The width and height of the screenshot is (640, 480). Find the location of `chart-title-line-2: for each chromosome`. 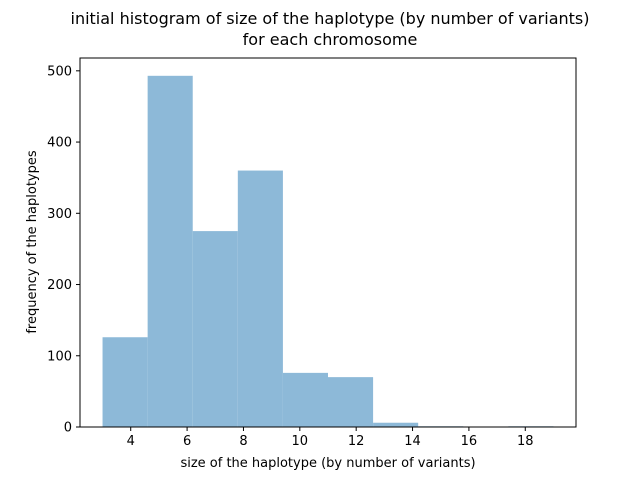

chart-title-line-2: for each chromosome is located at coordinates (330, 39).